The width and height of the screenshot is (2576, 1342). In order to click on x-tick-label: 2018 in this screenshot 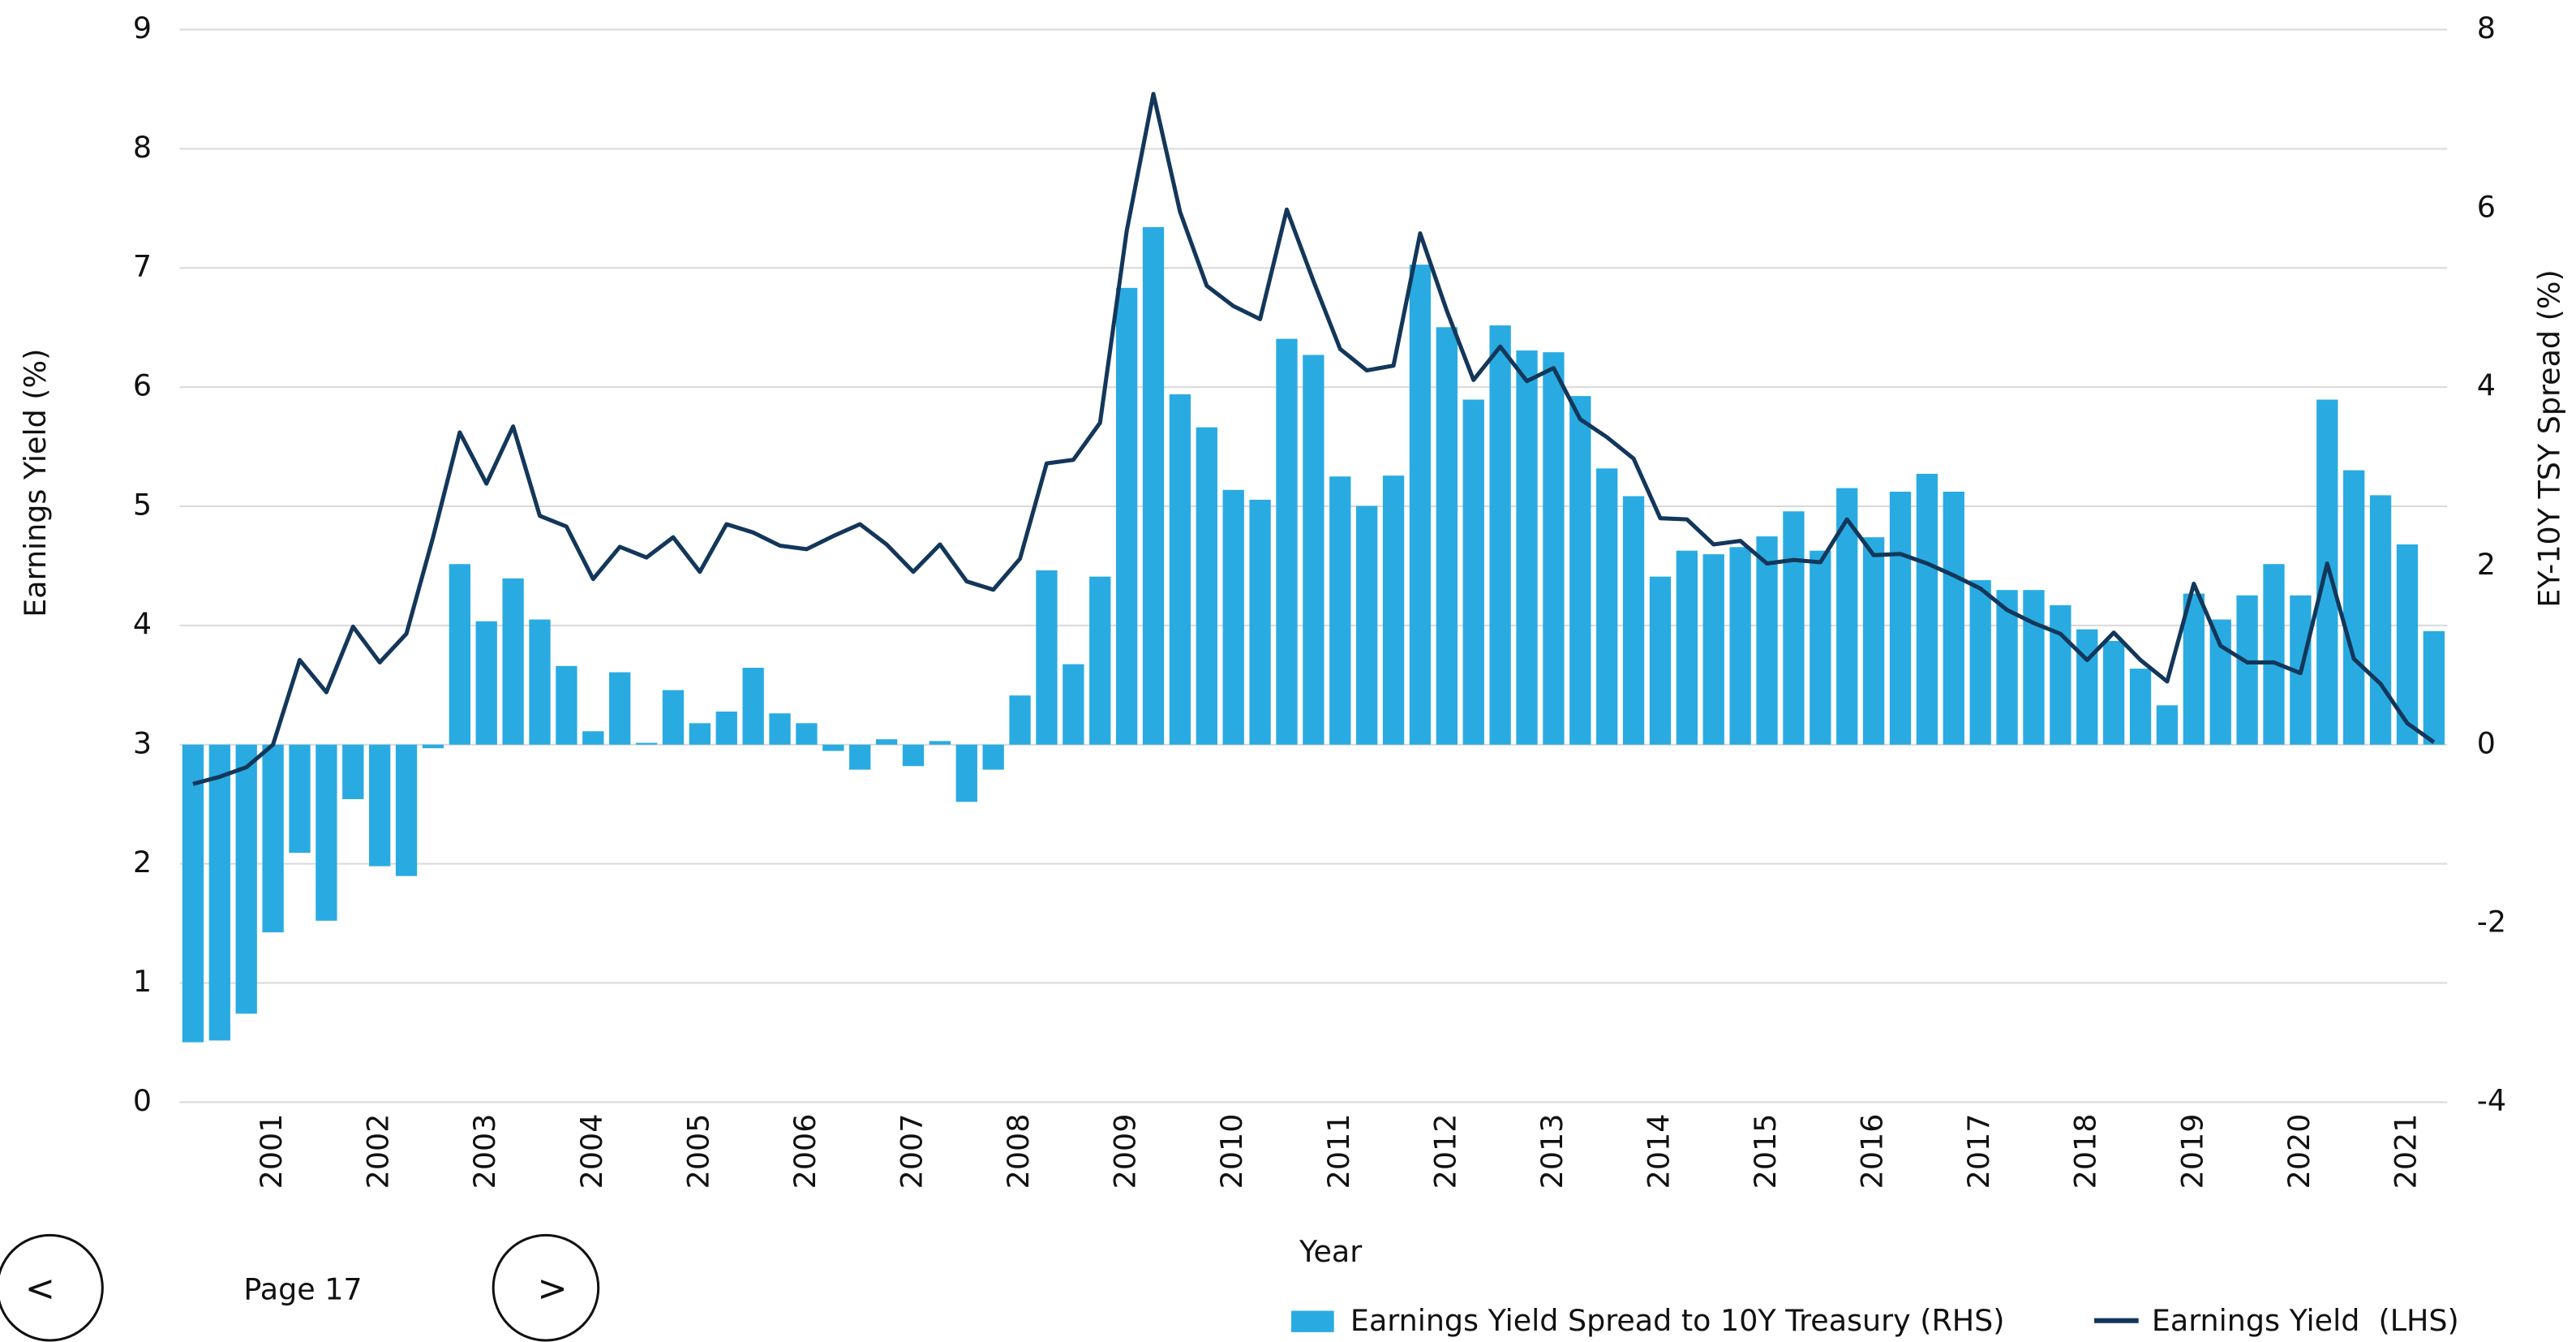, I will do `click(2085, 1151)`.